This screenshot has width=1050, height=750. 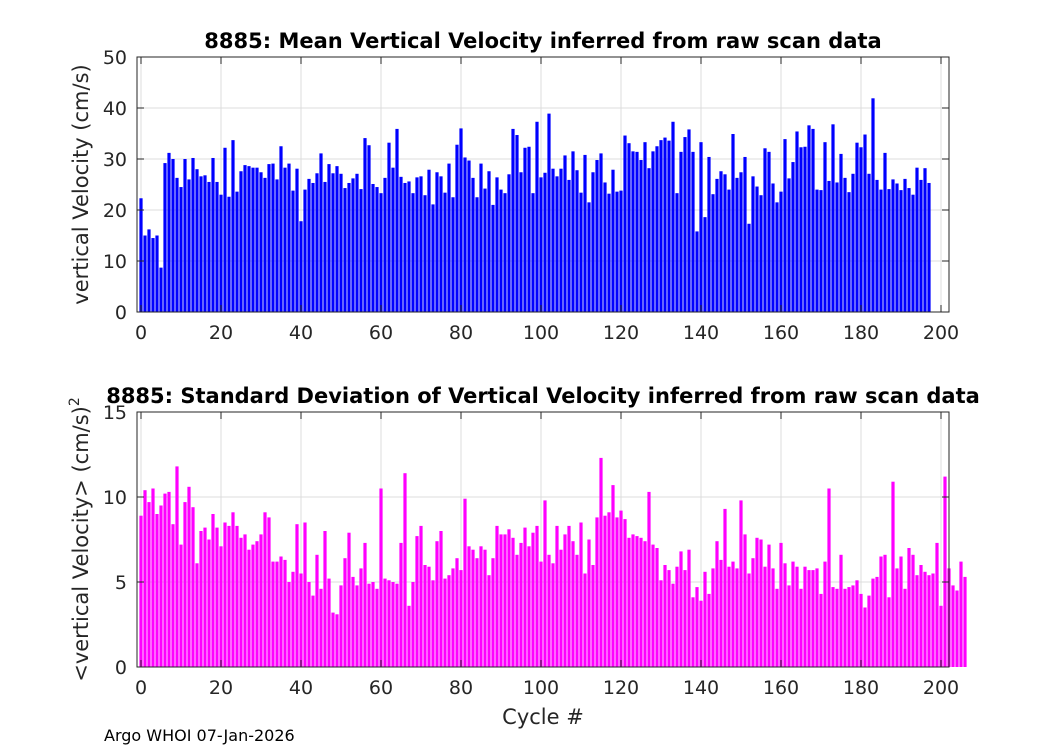 What do you see at coordinates (199, 735) in the screenshot?
I see `footer-credit: Argo WHOI 07-Jan-2026` at bounding box center [199, 735].